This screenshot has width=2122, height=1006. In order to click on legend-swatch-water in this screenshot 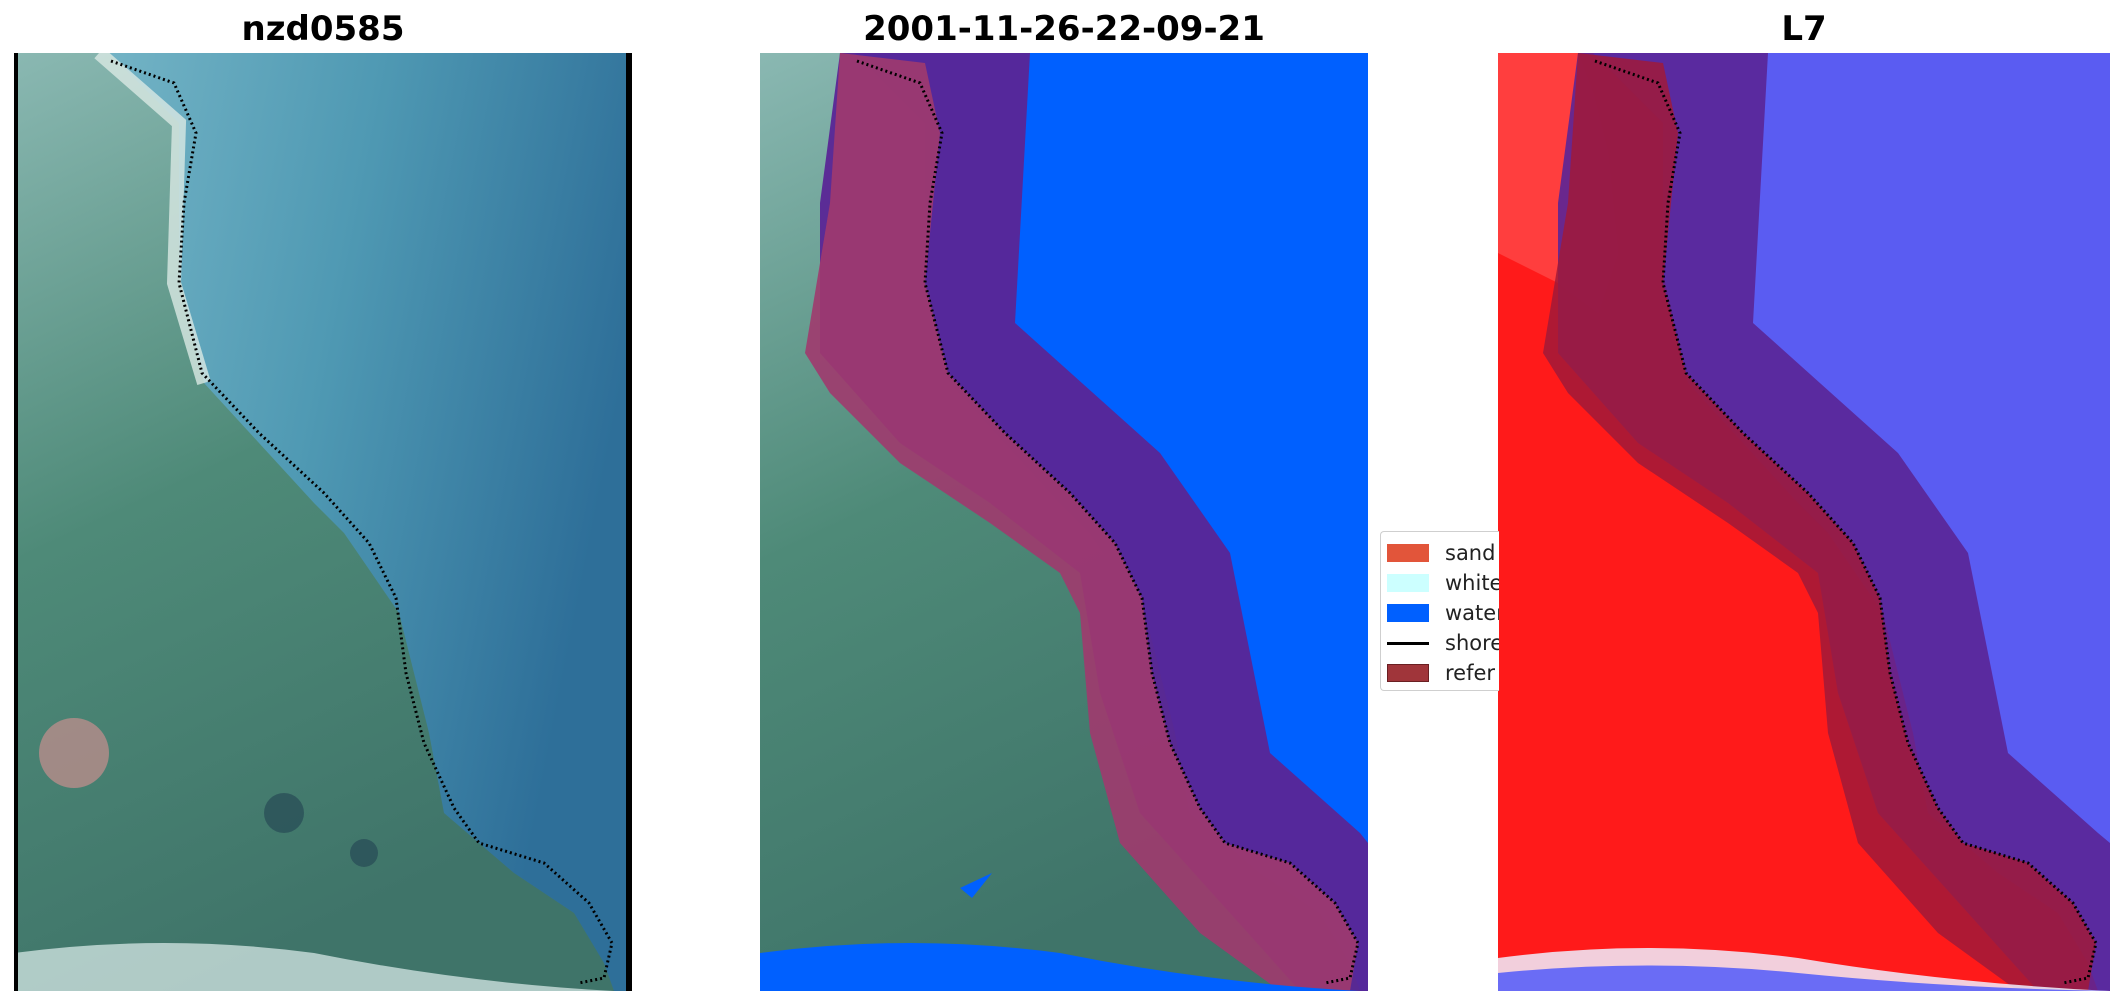, I will do `click(1408, 613)`.